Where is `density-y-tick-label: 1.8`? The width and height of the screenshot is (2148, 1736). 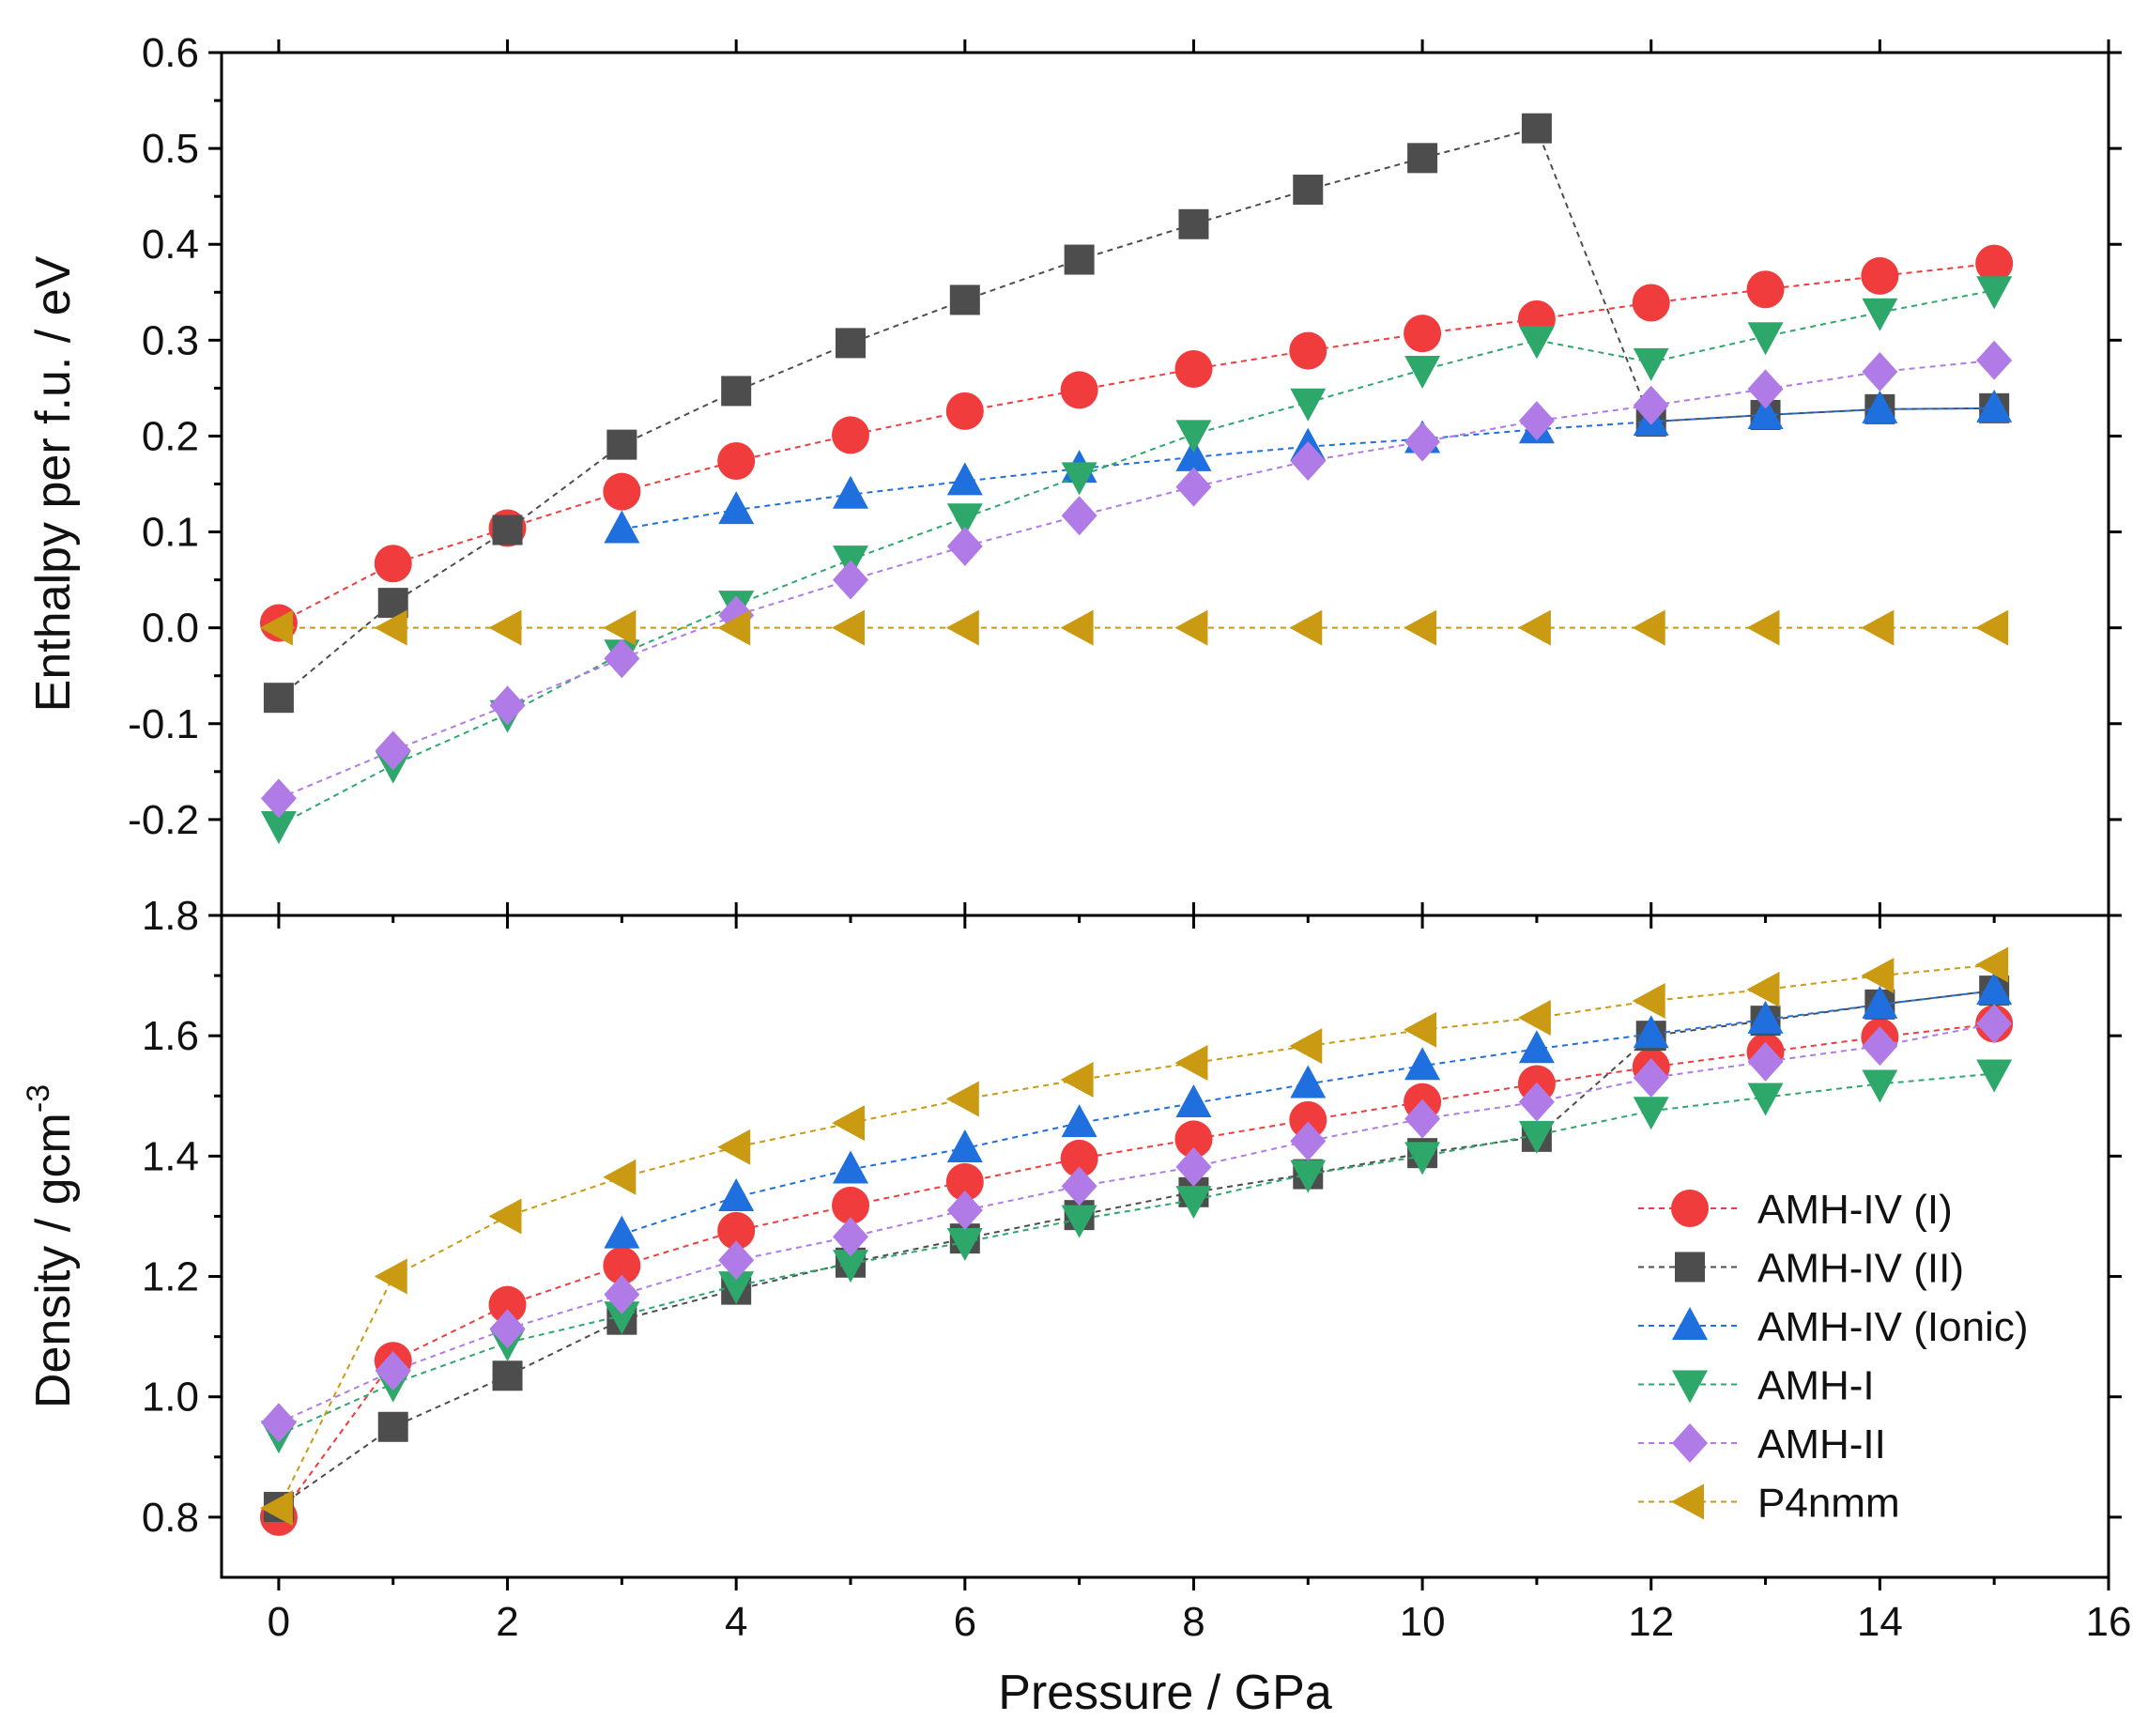
density-y-tick-label: 1.8 is located at coordinates (170, 916).